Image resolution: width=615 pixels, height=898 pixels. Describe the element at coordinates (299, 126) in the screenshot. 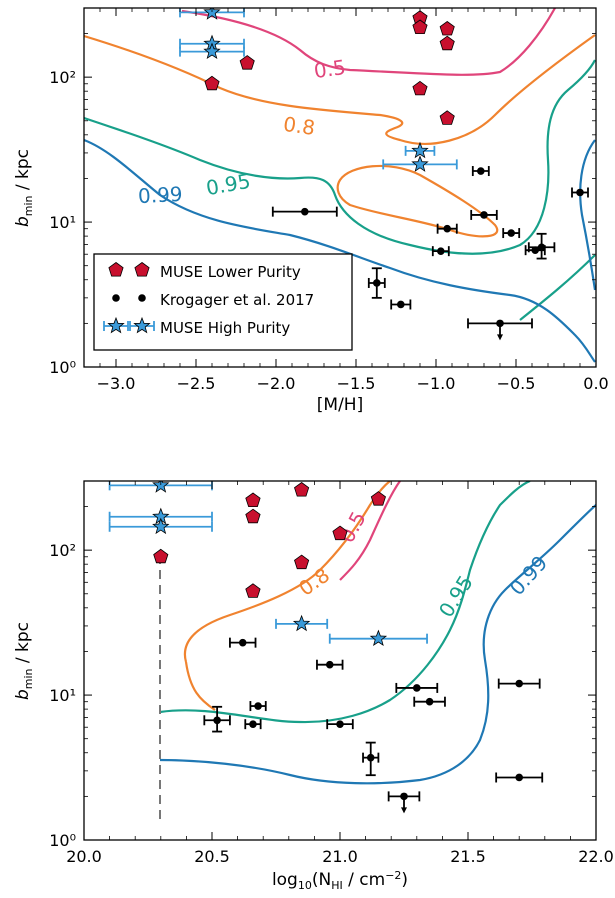

I see `contour-label-0.8: 0.8` at that location.